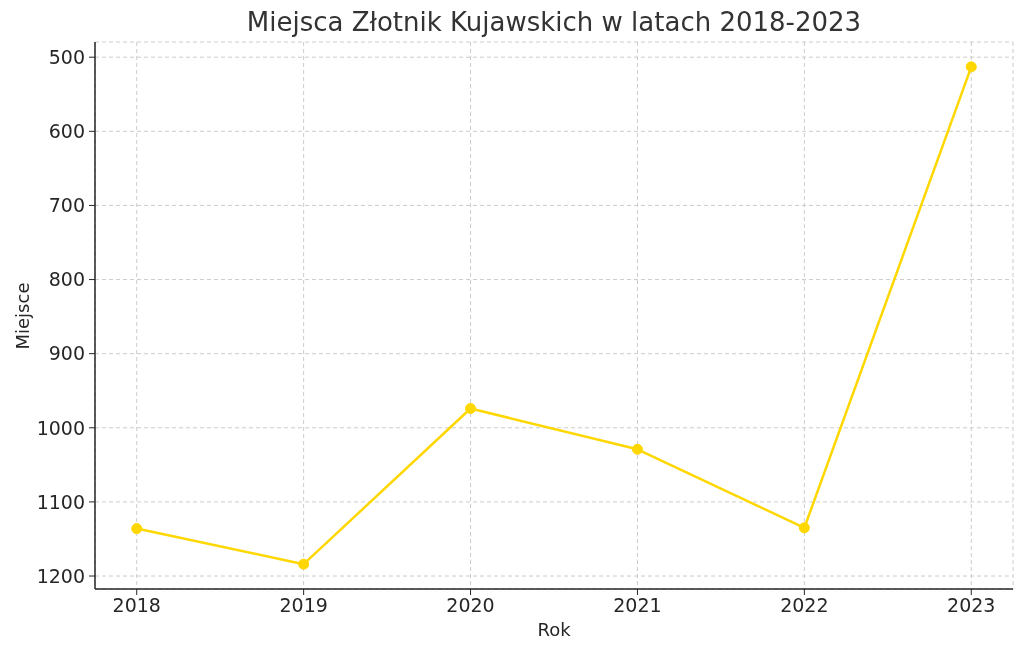 The image size is (1024, 652). What do you see at coordinates (470, 605) in the screenshot?
I see `x-tick-label: 2020` at bounding box center [470, 605].